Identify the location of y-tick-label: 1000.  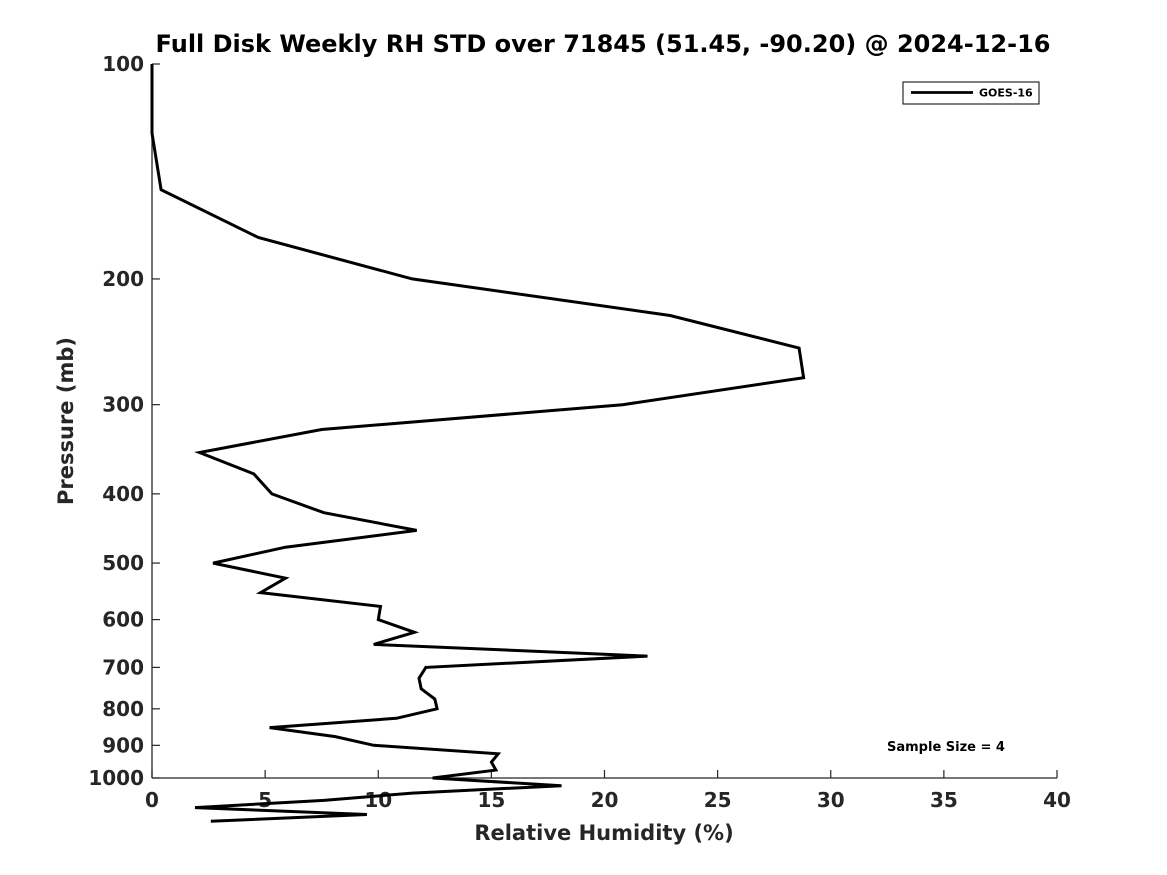
(116, 778).